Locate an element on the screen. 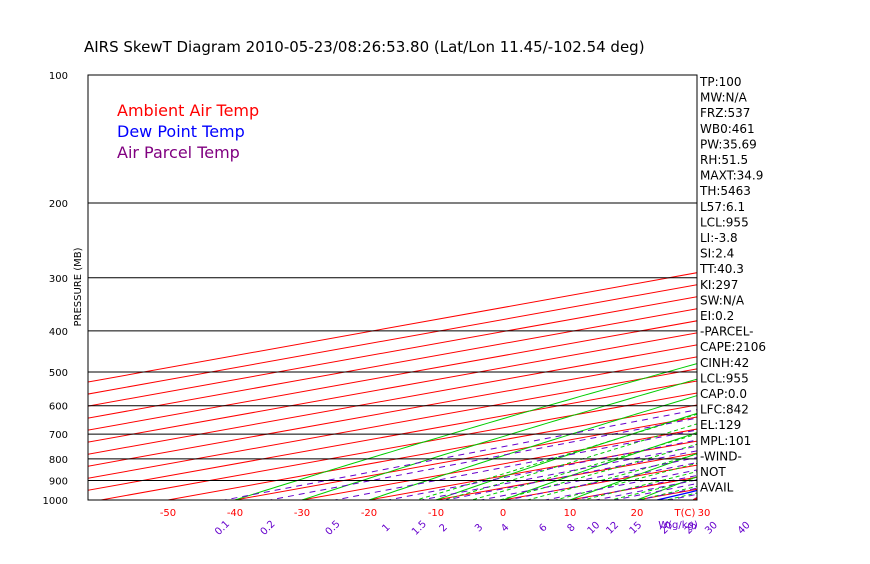  pressure-tick-label: 1000 is located at coordinates (55, 501).